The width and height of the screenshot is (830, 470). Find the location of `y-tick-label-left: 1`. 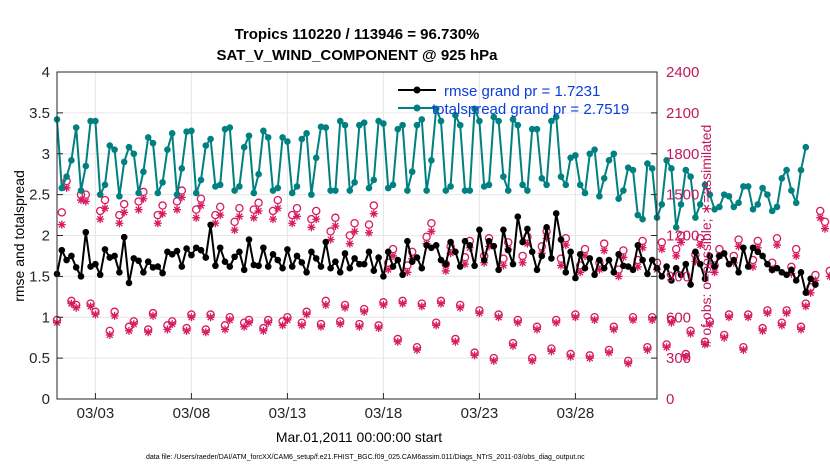

y-tick-label-left: 1 is located at coordinates (46, 317).